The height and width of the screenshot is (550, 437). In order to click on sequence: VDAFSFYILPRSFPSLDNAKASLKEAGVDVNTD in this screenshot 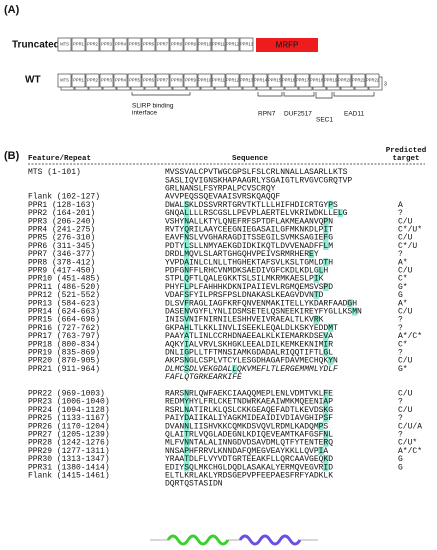, I will do `click(244, 295)`.